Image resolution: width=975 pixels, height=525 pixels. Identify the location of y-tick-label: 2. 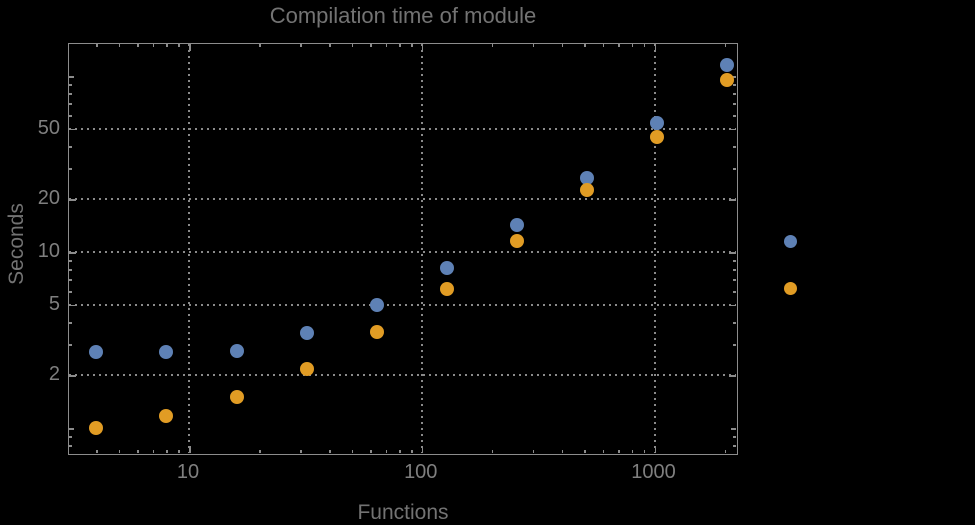
(54, 374).